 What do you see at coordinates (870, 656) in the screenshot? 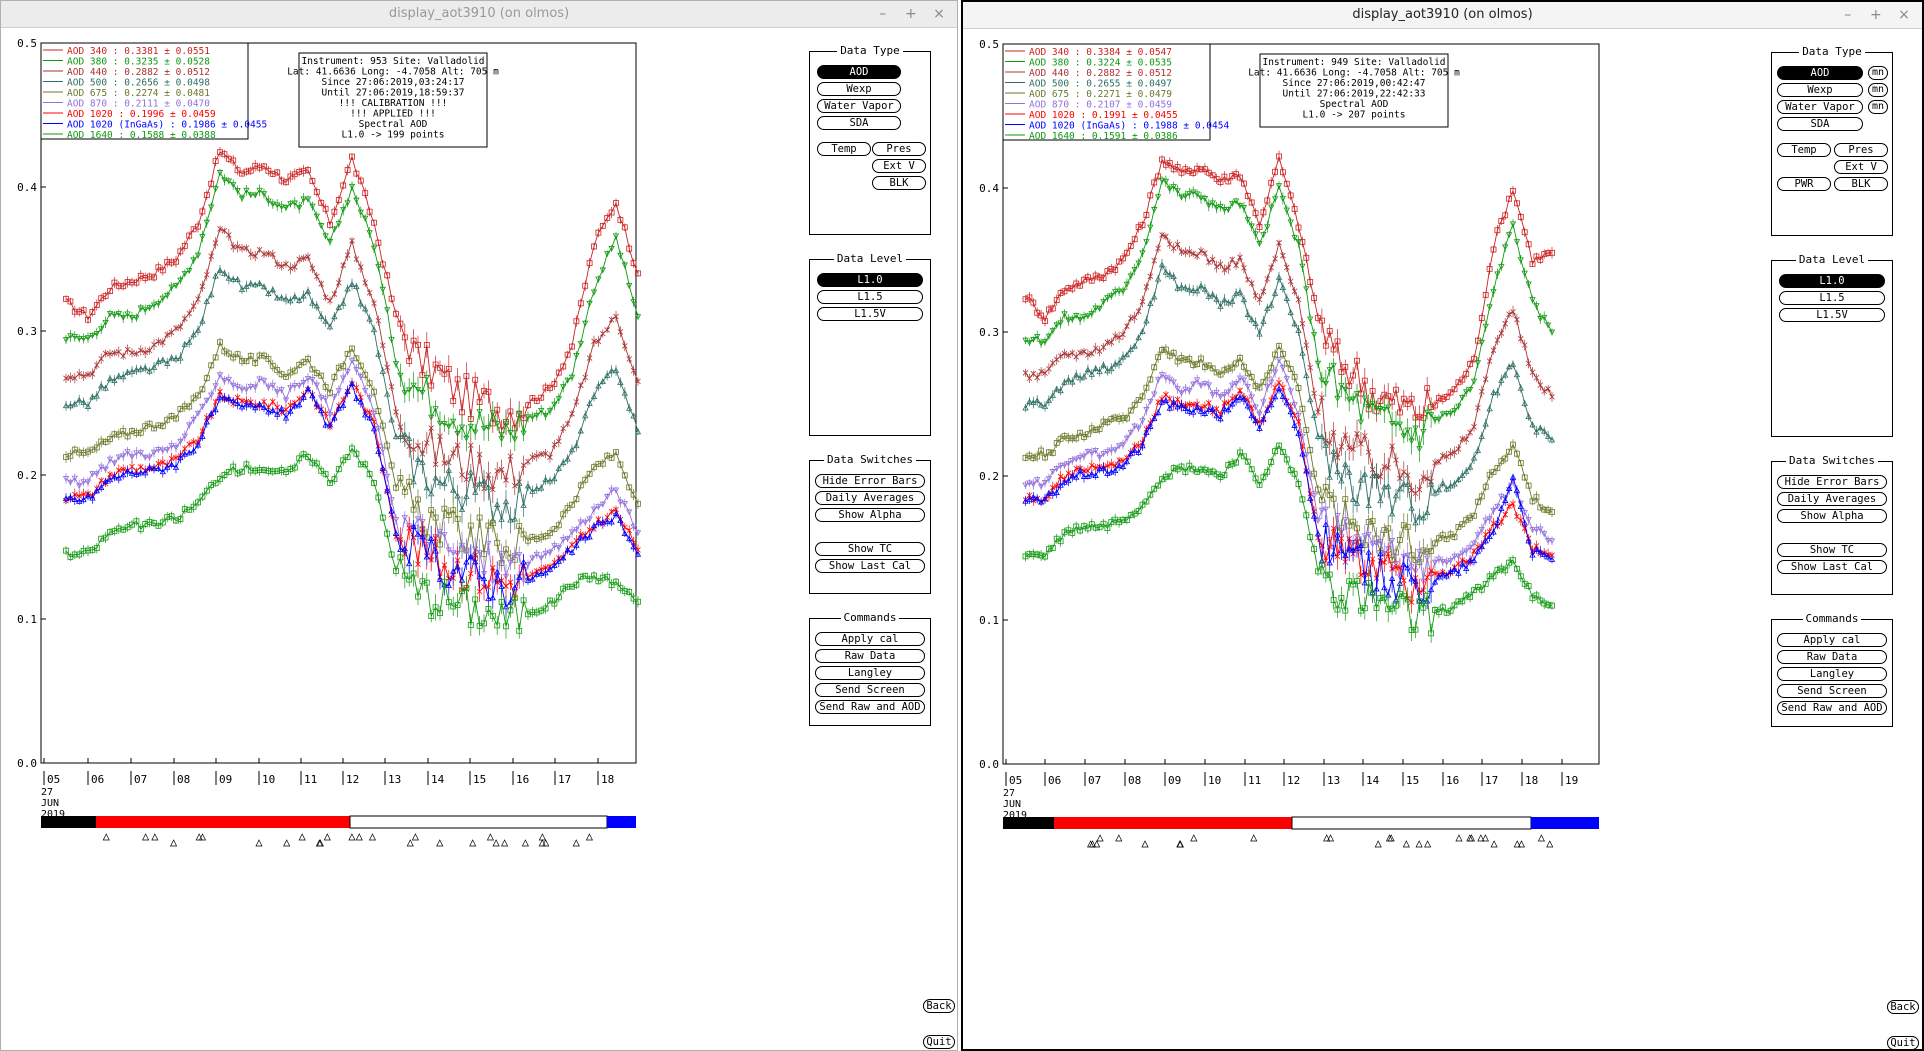
I see `raw-data-button: Raw Data` at bounding box center [870, 656].